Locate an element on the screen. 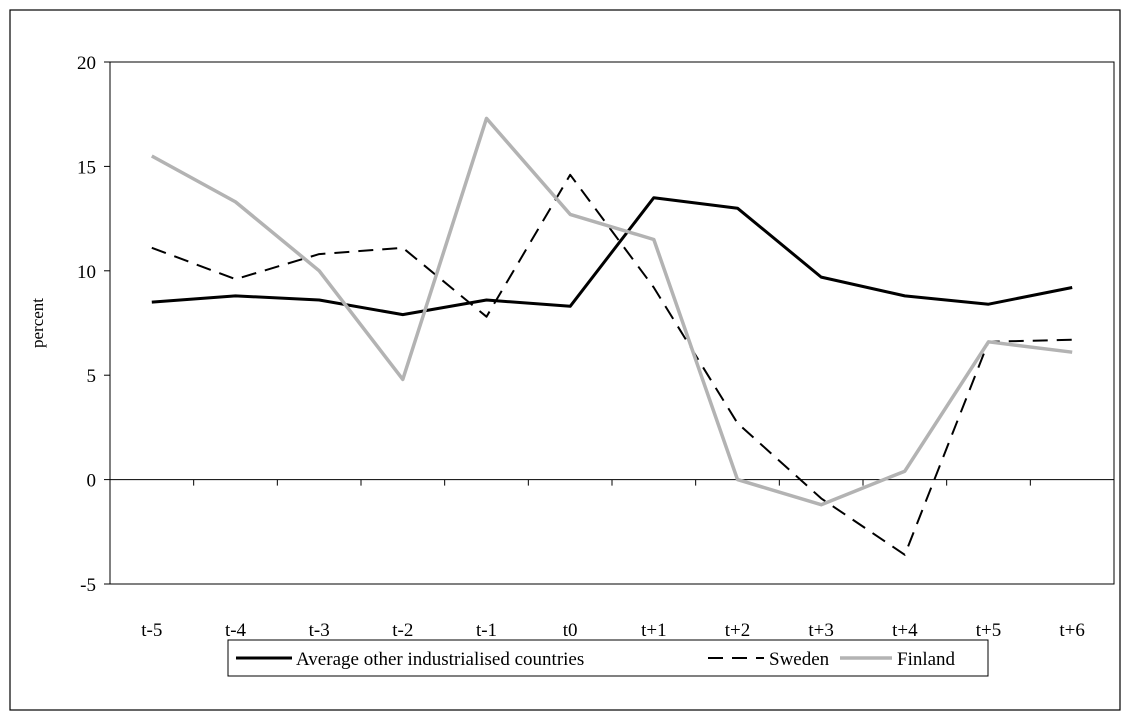 The height and width of the screenshot is (715, 1130). x-tick-label: t-2 is located at coordinates (402, 630).